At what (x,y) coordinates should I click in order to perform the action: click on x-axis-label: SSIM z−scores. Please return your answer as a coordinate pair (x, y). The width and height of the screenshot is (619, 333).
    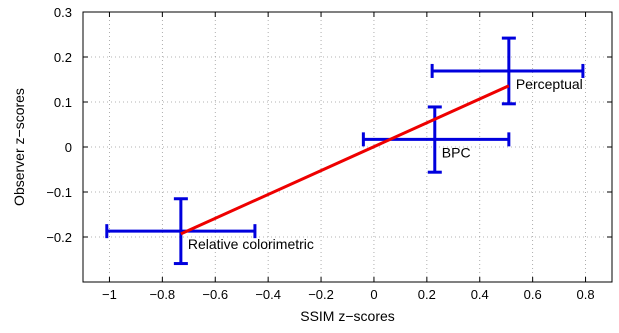
    Looking at the image, I should click on (347, 316).